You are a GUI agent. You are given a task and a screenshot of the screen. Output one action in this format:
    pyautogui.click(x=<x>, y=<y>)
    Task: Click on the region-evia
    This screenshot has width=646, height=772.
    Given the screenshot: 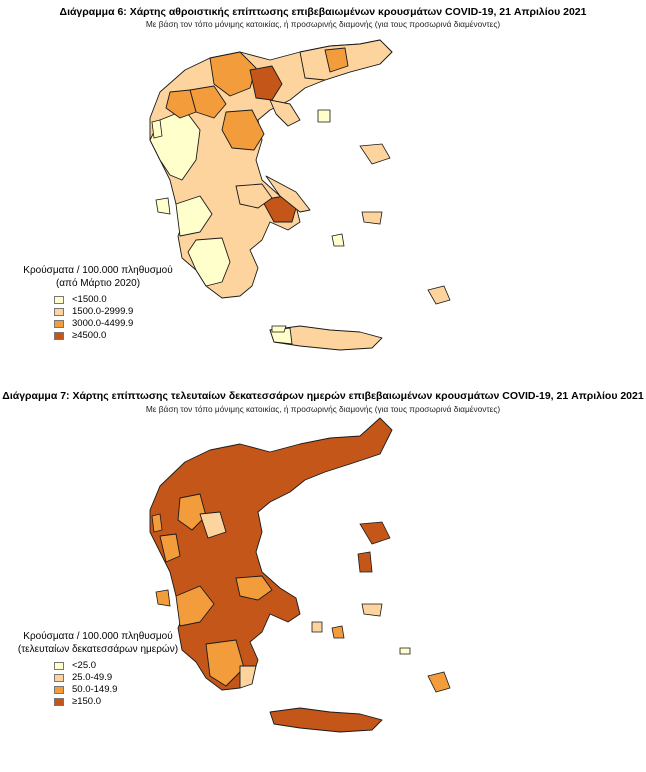 What is the action you would take?
    pyautogui.click(x=288, y=194)
    